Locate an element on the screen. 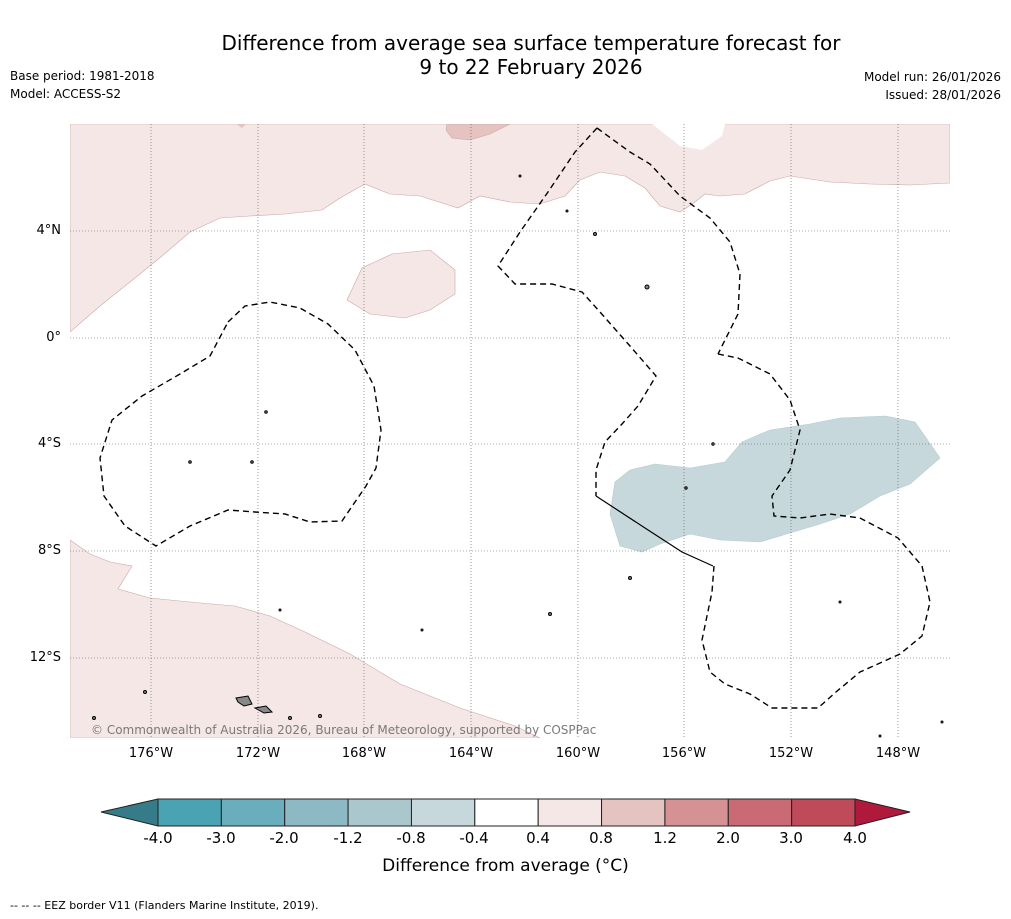 This screenshot has width=1011, height=919. colorbar-low-extend is located at coordinates (129, 812).